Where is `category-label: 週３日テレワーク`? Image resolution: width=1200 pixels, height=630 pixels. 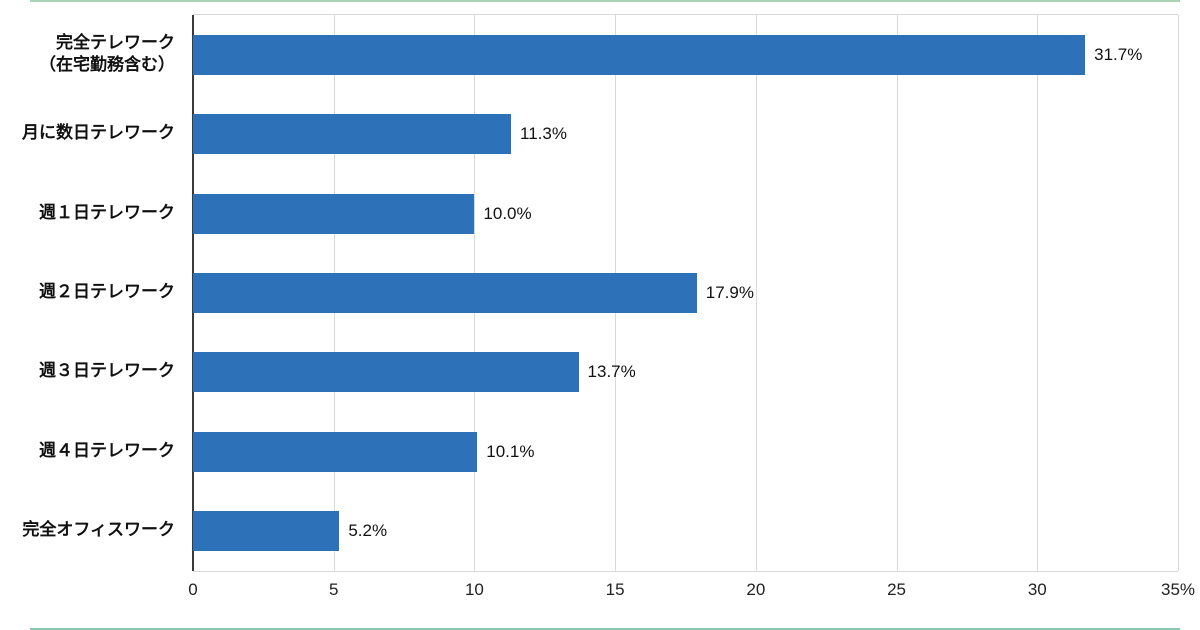 category-label: 週３日テレワーク is located at coordinates (107, 371).